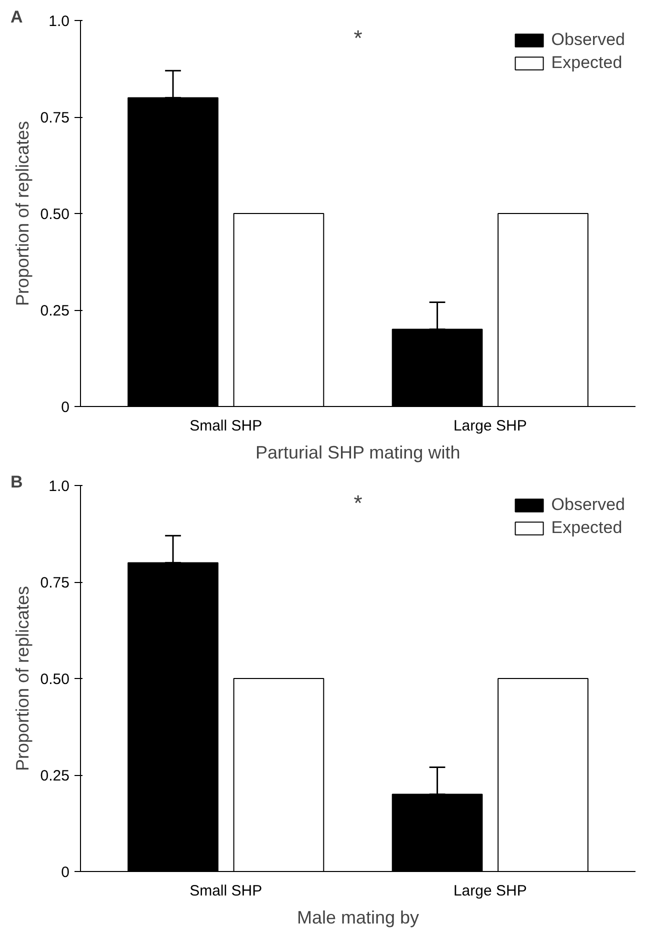 This screenshot has height=941, width=659. Describe the element at coordinates (16, 17) in the screenshot. I see `text: A` at that location.